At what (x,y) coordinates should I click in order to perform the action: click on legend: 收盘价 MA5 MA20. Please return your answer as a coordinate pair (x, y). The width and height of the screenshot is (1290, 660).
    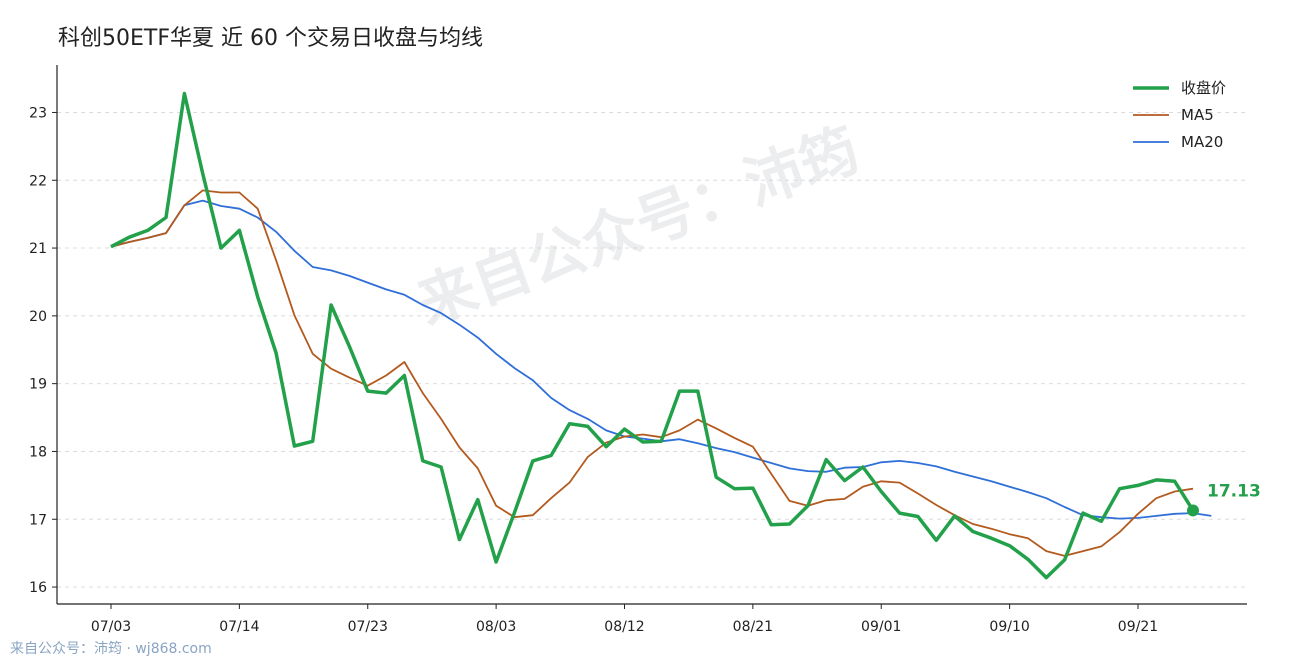
    Looking at the image, I should click on (1179, 115).